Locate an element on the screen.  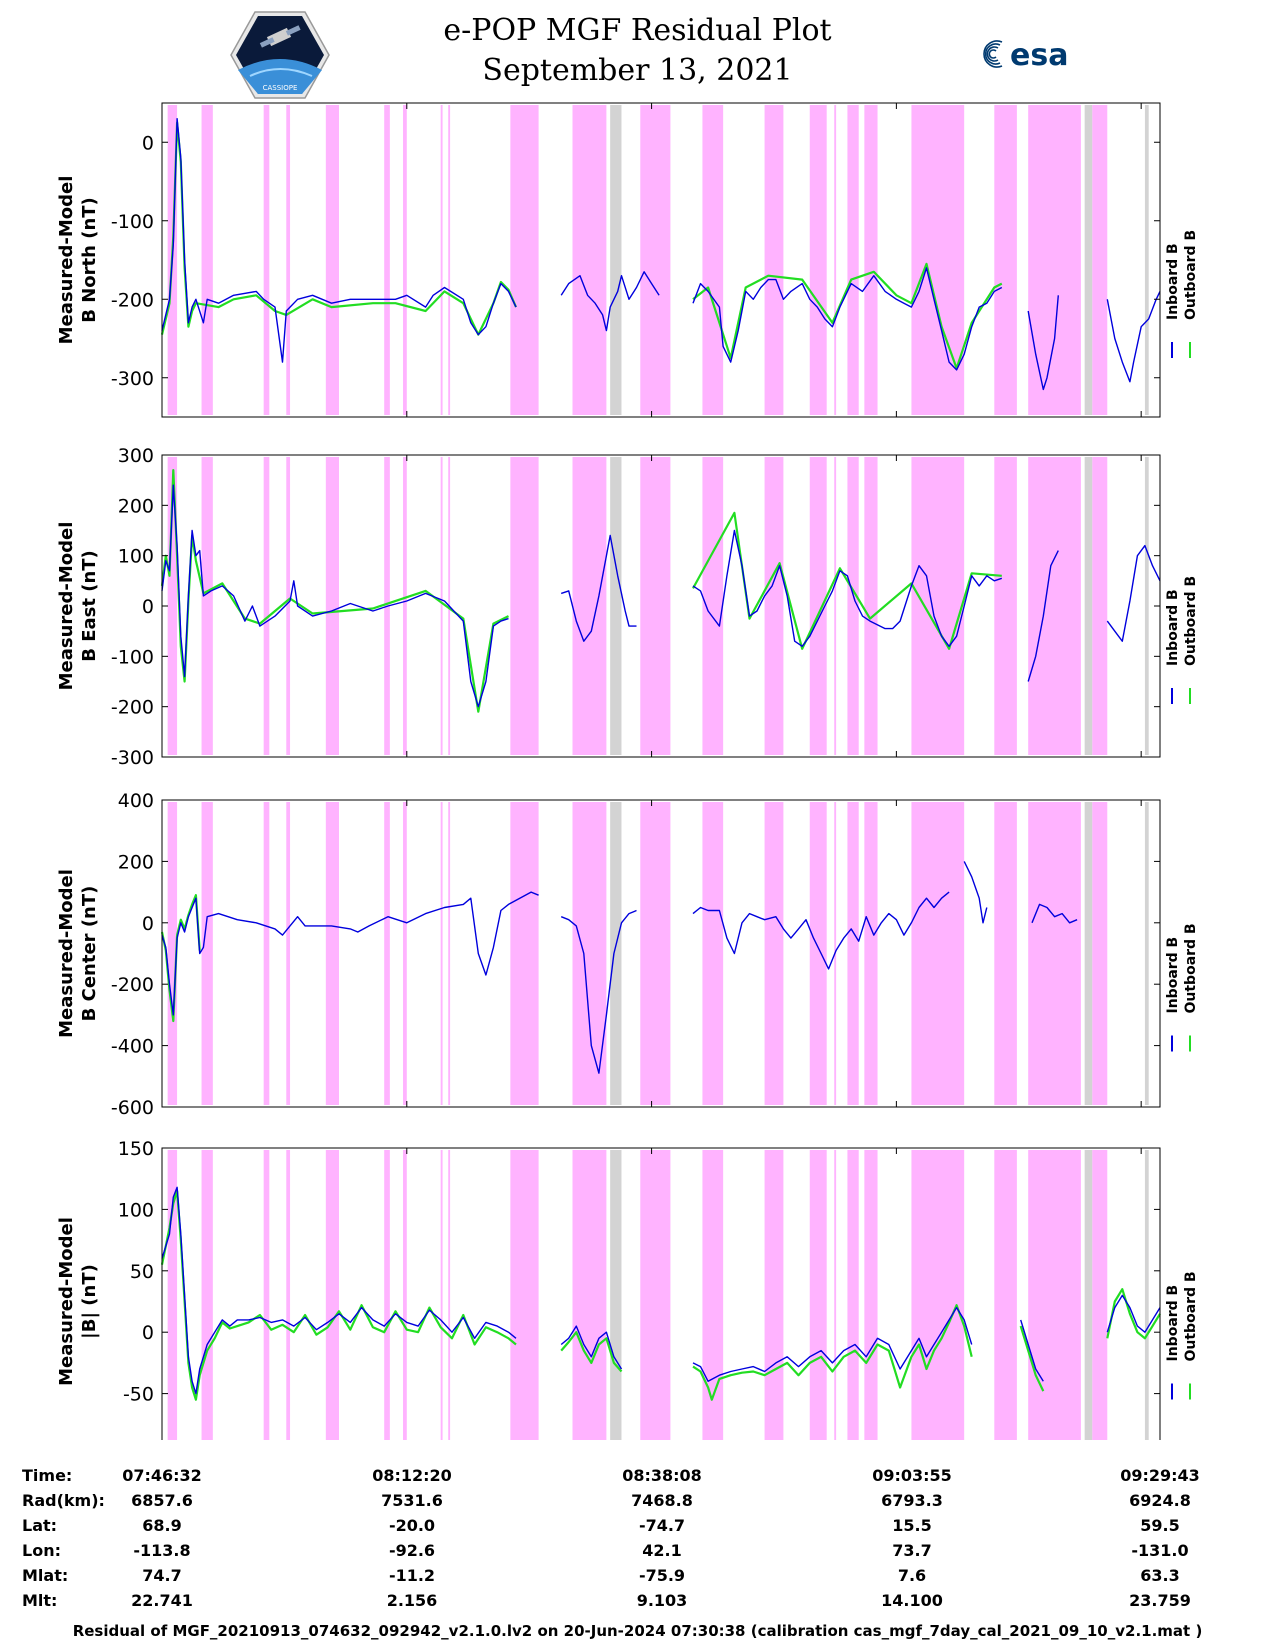
info-cell: -20.0 is located at coordinates (412, 1525).